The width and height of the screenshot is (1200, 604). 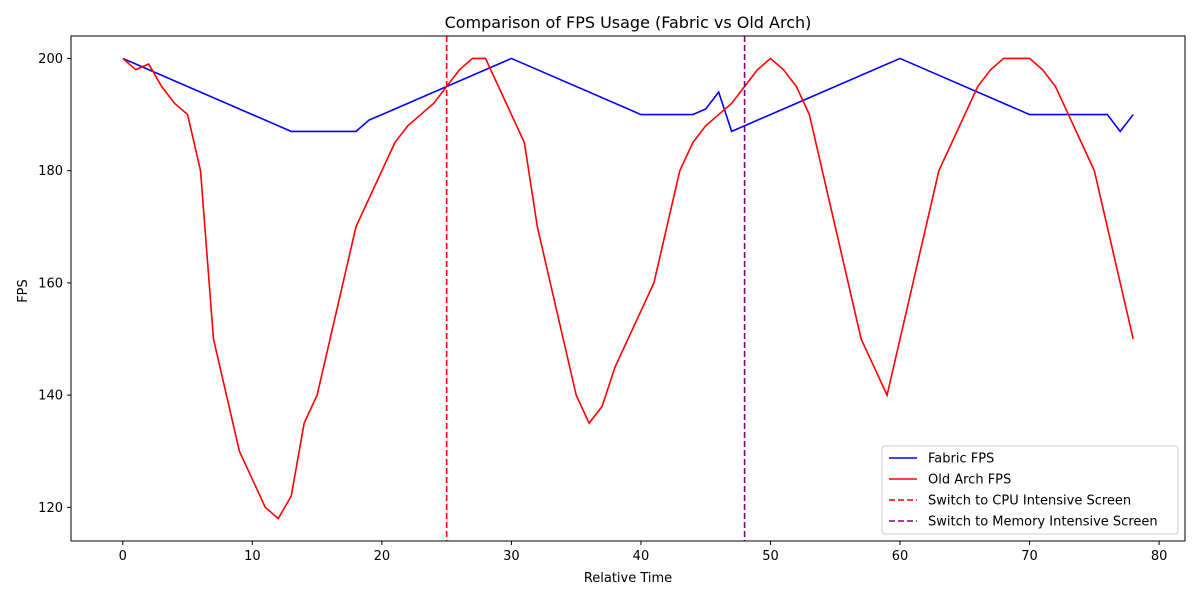 I want to click on x-axis-label: Relative Time, so click(x=628, y=578).